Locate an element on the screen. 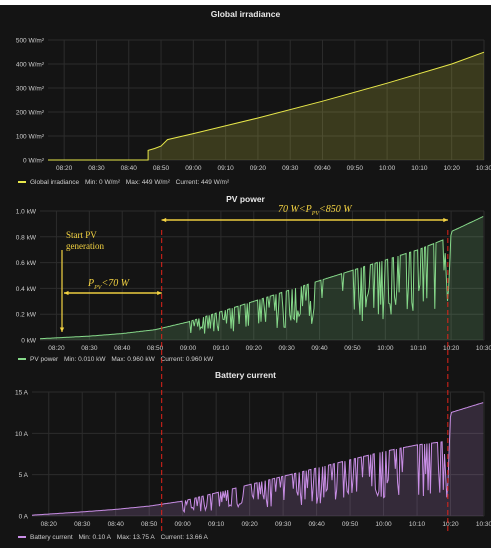 This screenshot has height=550, width=501. legend-max: Max: 13.75 A is located at coordinates (135, 537).